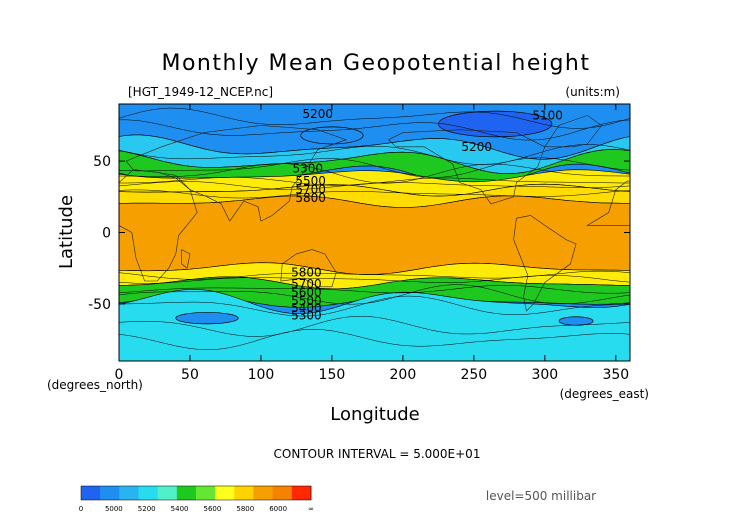  What do you see at coordinates (375, 414) in the screenshot?
I see `x-axis-label: Longitude` at bounding box center [375, 414].